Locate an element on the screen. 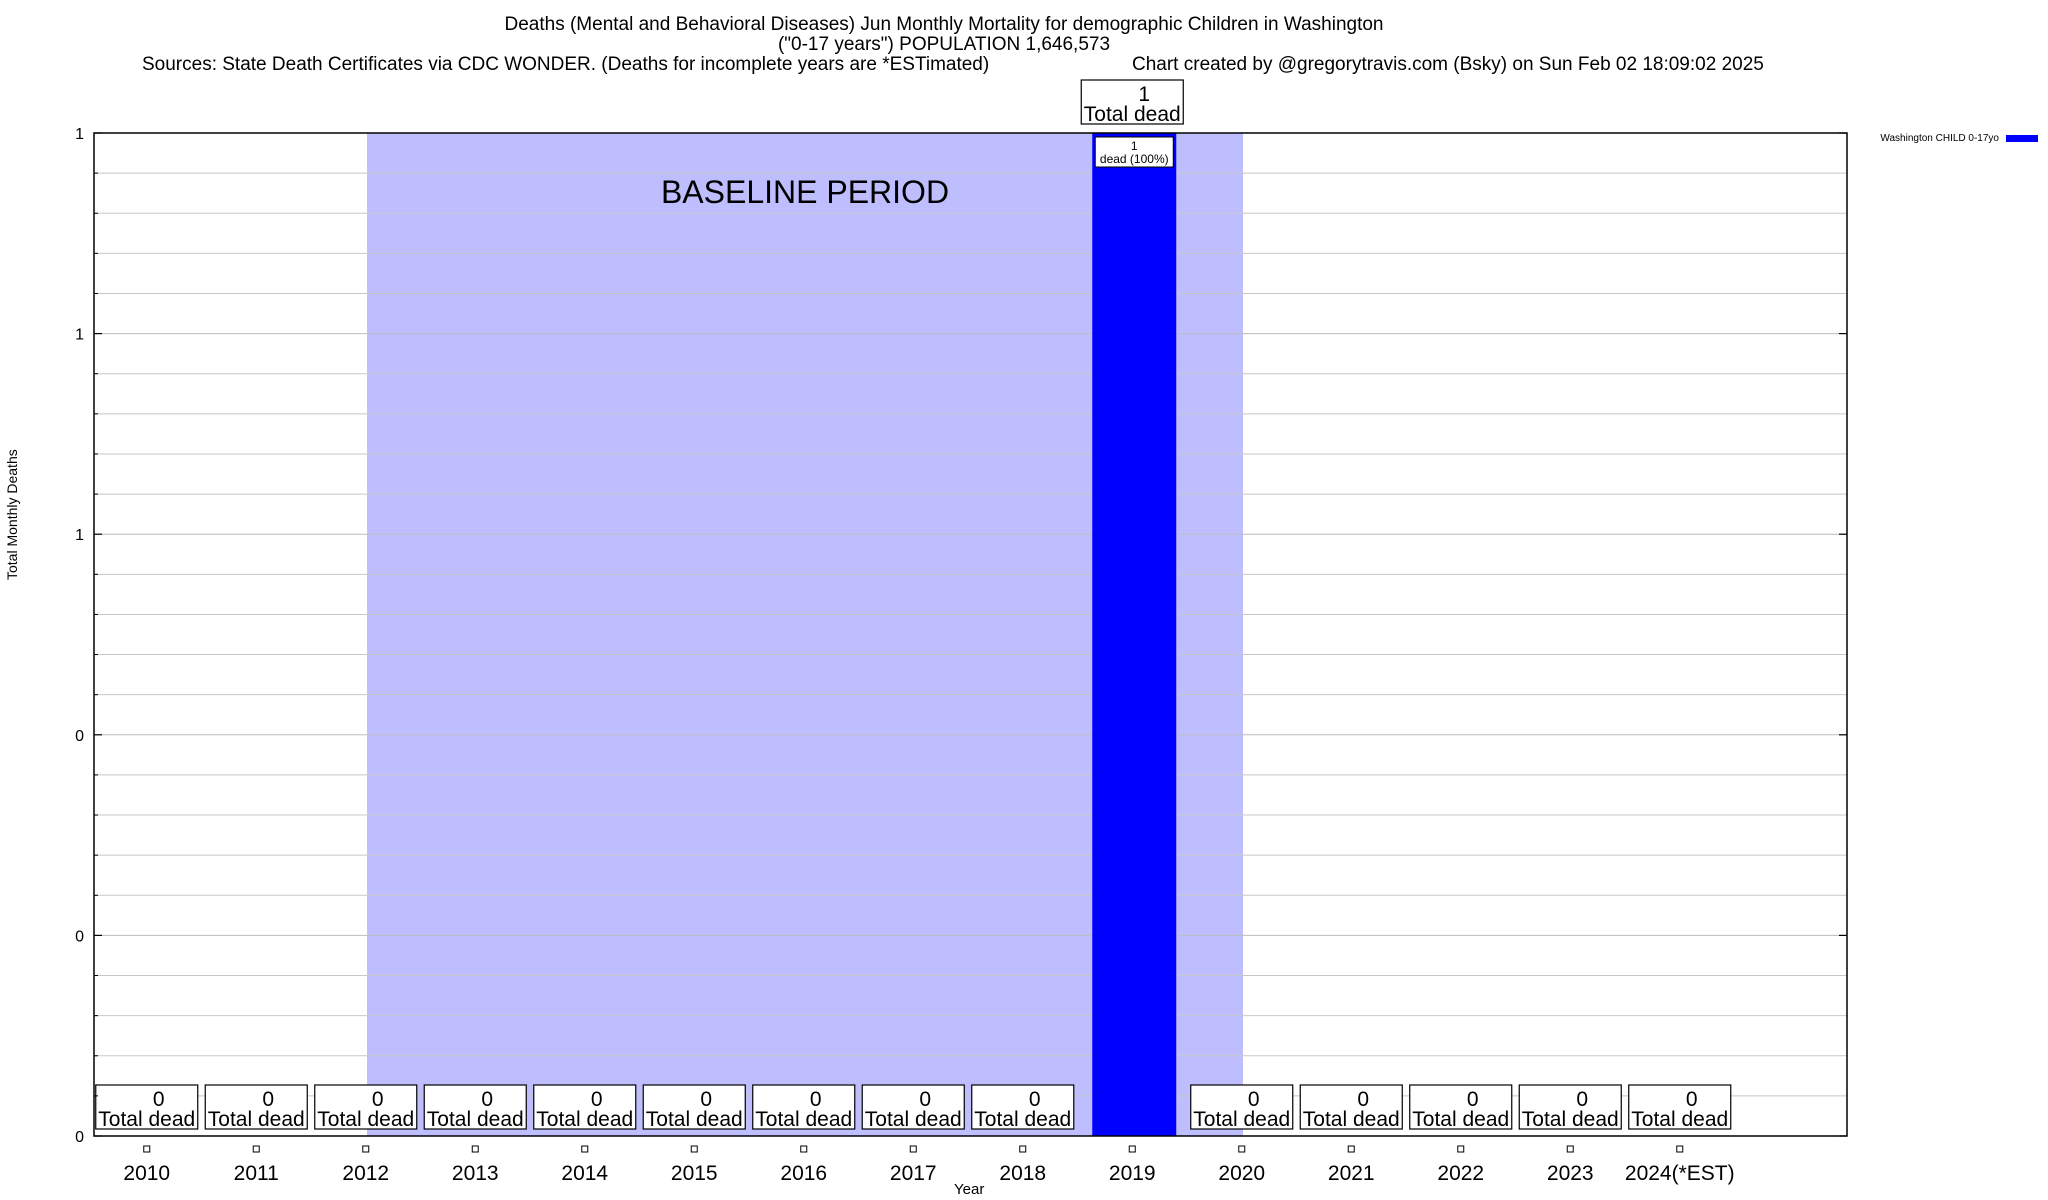 This screenshot has height=1200, width=2048. total-label-count-2016: 0 is located at coordinates (816, 1099).